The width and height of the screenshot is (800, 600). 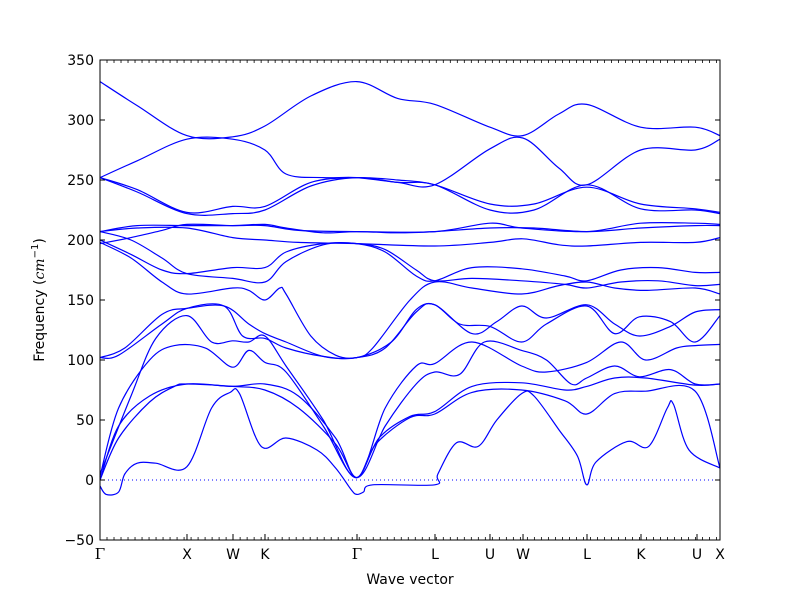 What do you see at coordinates (80, 241) in the screenshot?
I see `y-tick-label: 200` at bounding box center [80, 241].